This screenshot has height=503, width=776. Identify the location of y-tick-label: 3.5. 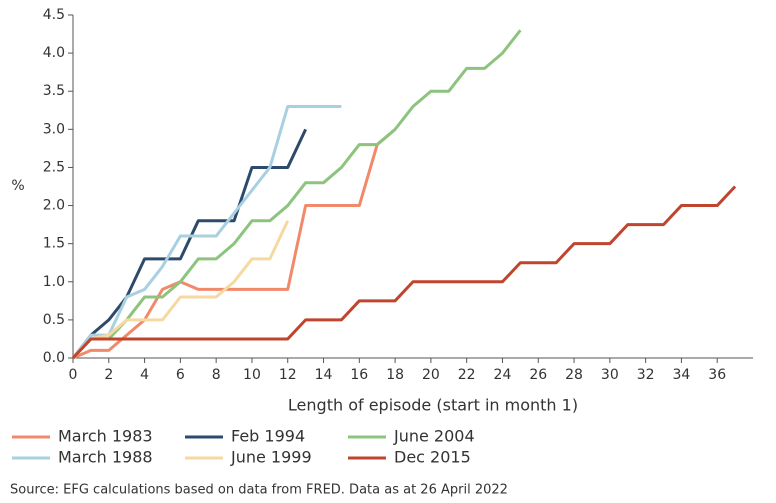
(54, 91).